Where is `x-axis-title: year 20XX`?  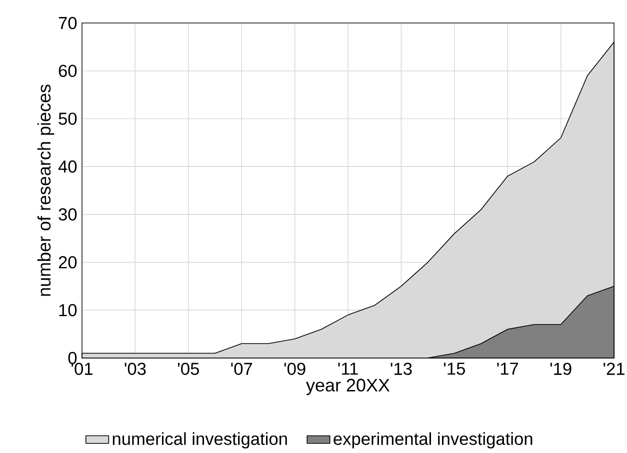 x-axis-title: year 20XX is located at coordinates (348, 387).